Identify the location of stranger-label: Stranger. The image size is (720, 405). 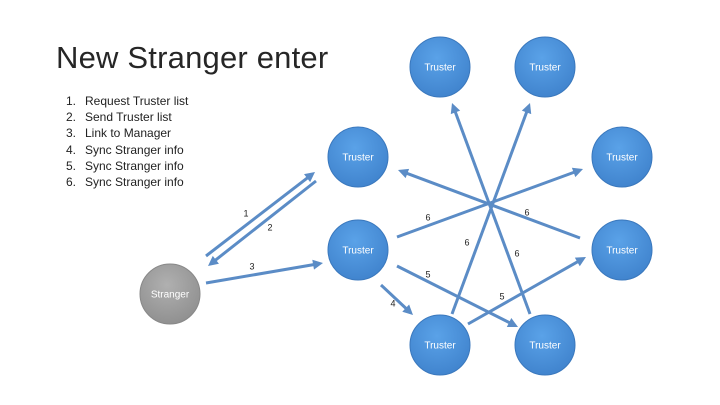
(170, 295).